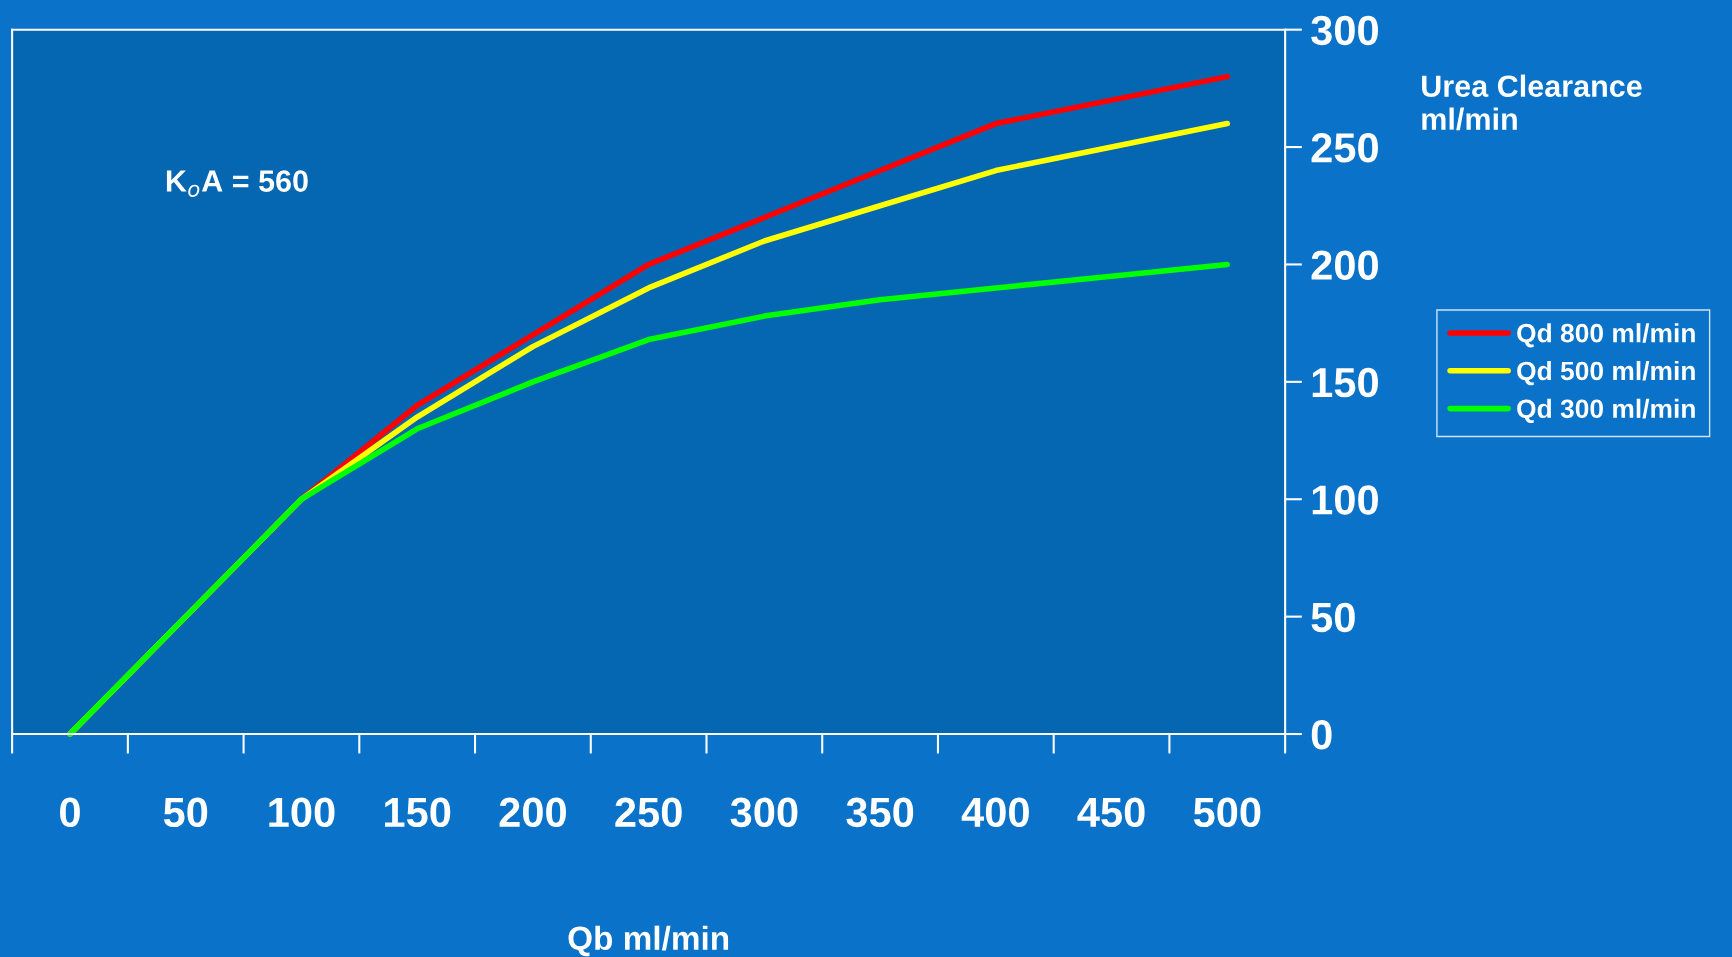 Image resolution: width=1732 pixels, height=957 pixels. I want to click on y-tick-label: 250, so click(1344, 148).